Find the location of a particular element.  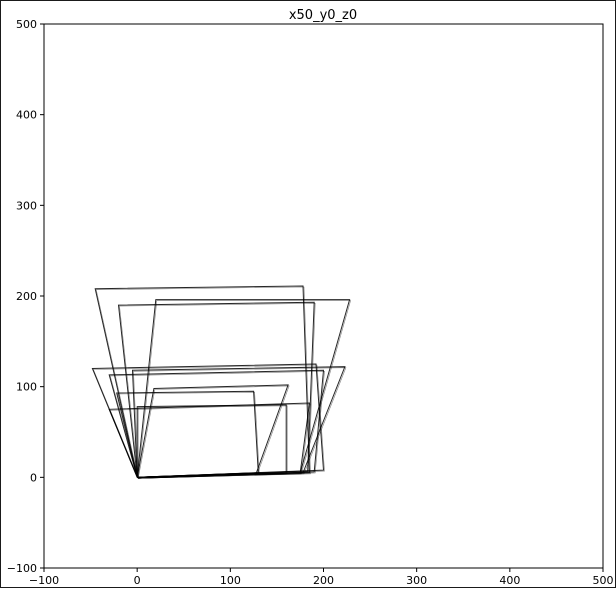

y-tick-label: 500 is located at coordinates (26, 24).